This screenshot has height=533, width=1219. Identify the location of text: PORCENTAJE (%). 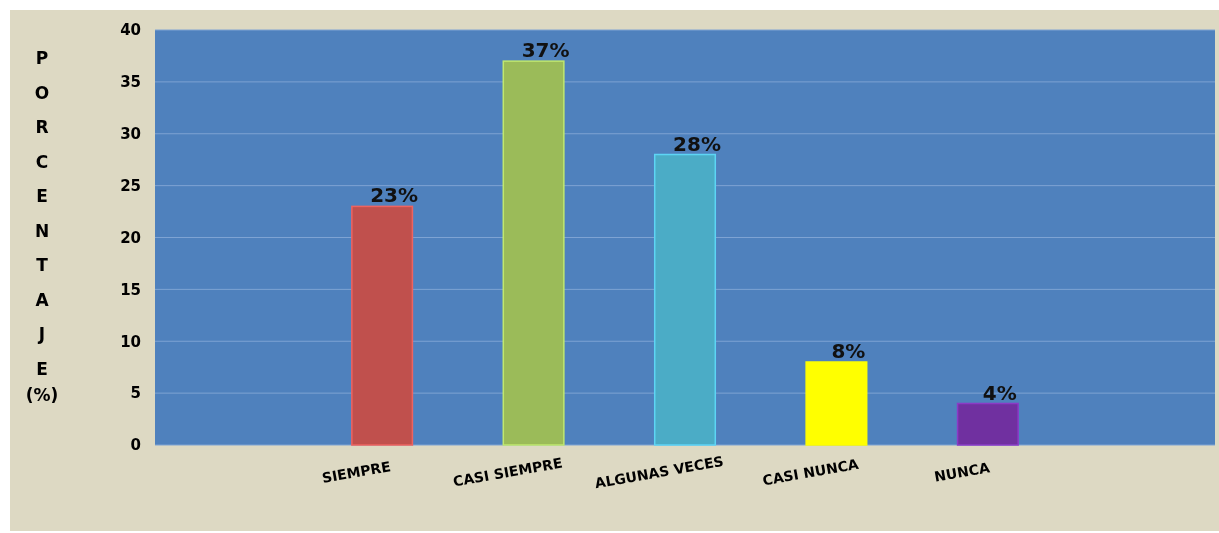
(42, 226).